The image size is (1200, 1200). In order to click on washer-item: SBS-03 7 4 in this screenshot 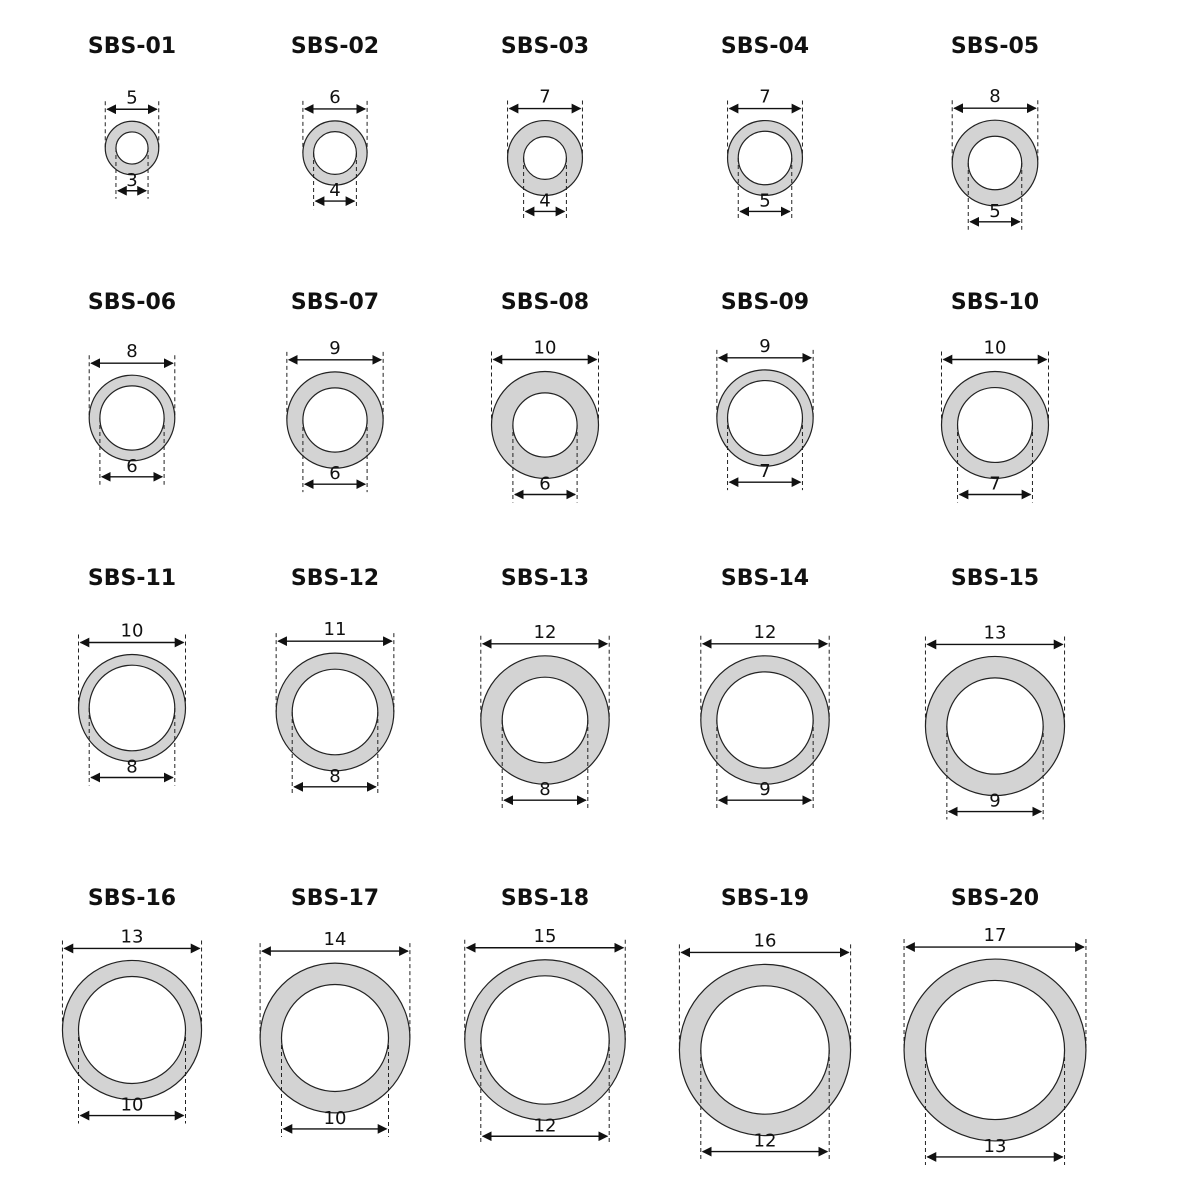, I will do `click(545, 127)`.